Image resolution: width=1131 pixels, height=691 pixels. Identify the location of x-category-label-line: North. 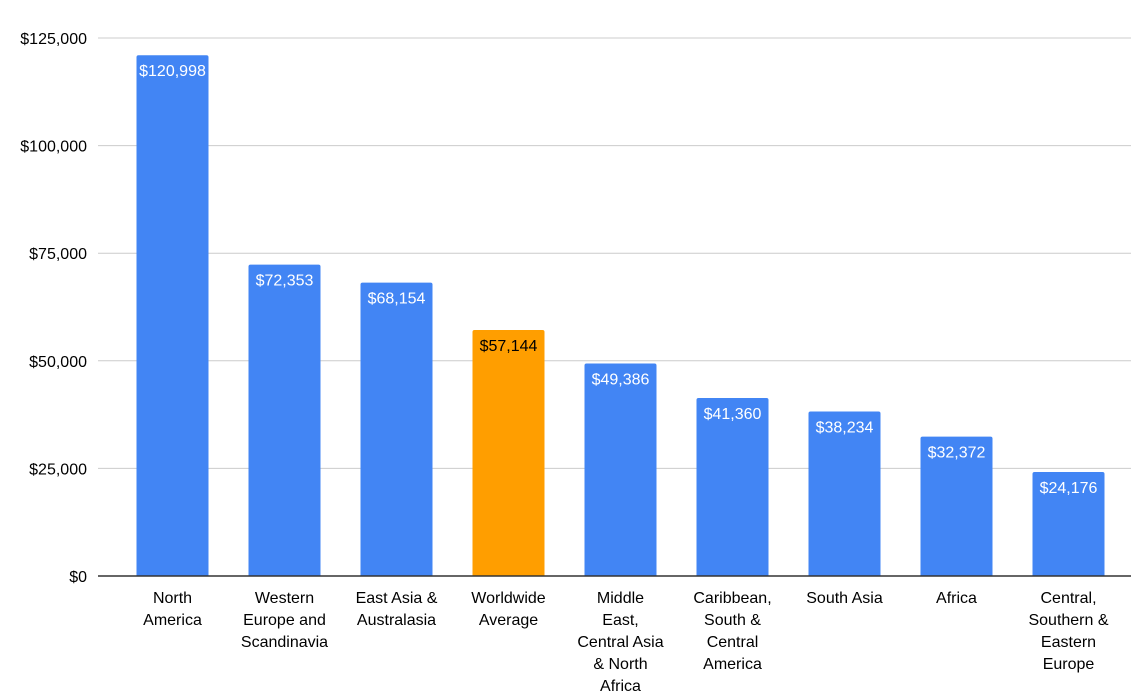
(172, 598).